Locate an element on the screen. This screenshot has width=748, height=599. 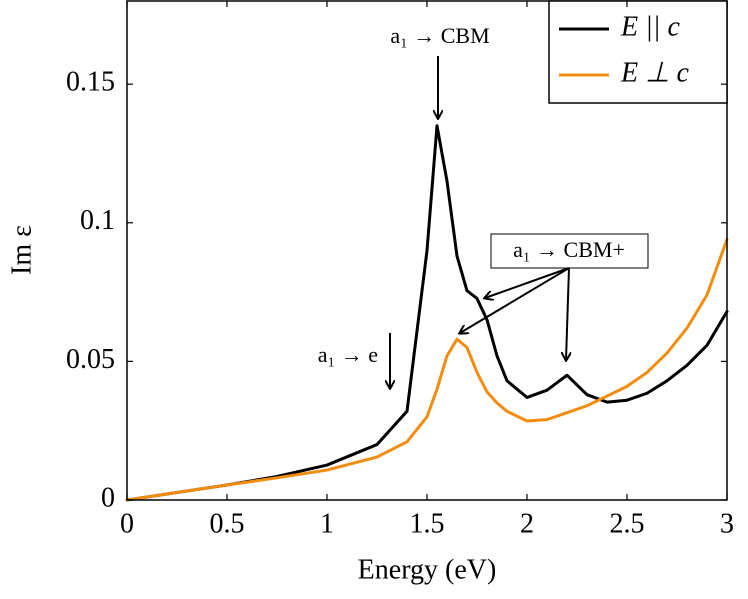
legend-label: E ⊥ c is located at coordinates (654, 72).